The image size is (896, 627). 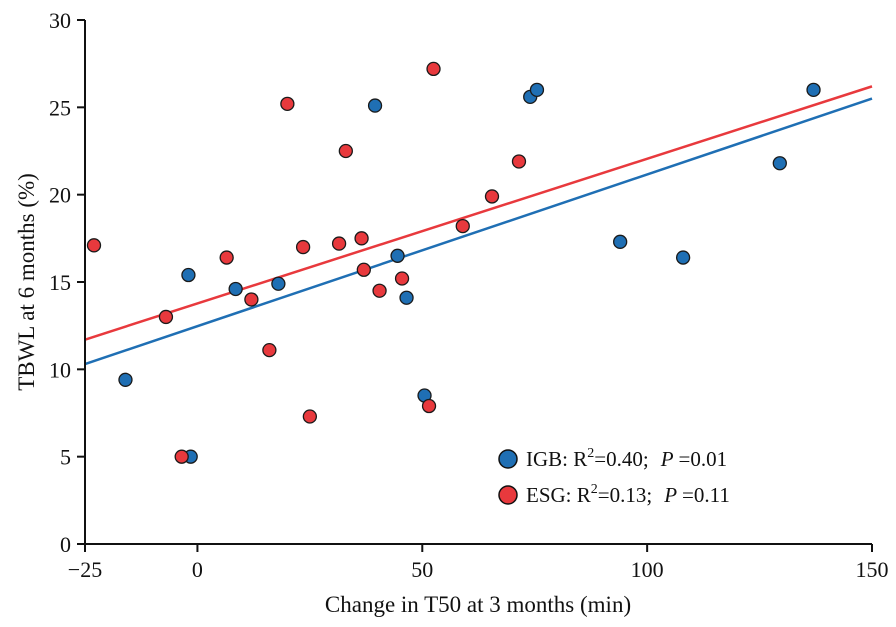 I want to click on y-tick-label: 25, so click(x=60, y=107).